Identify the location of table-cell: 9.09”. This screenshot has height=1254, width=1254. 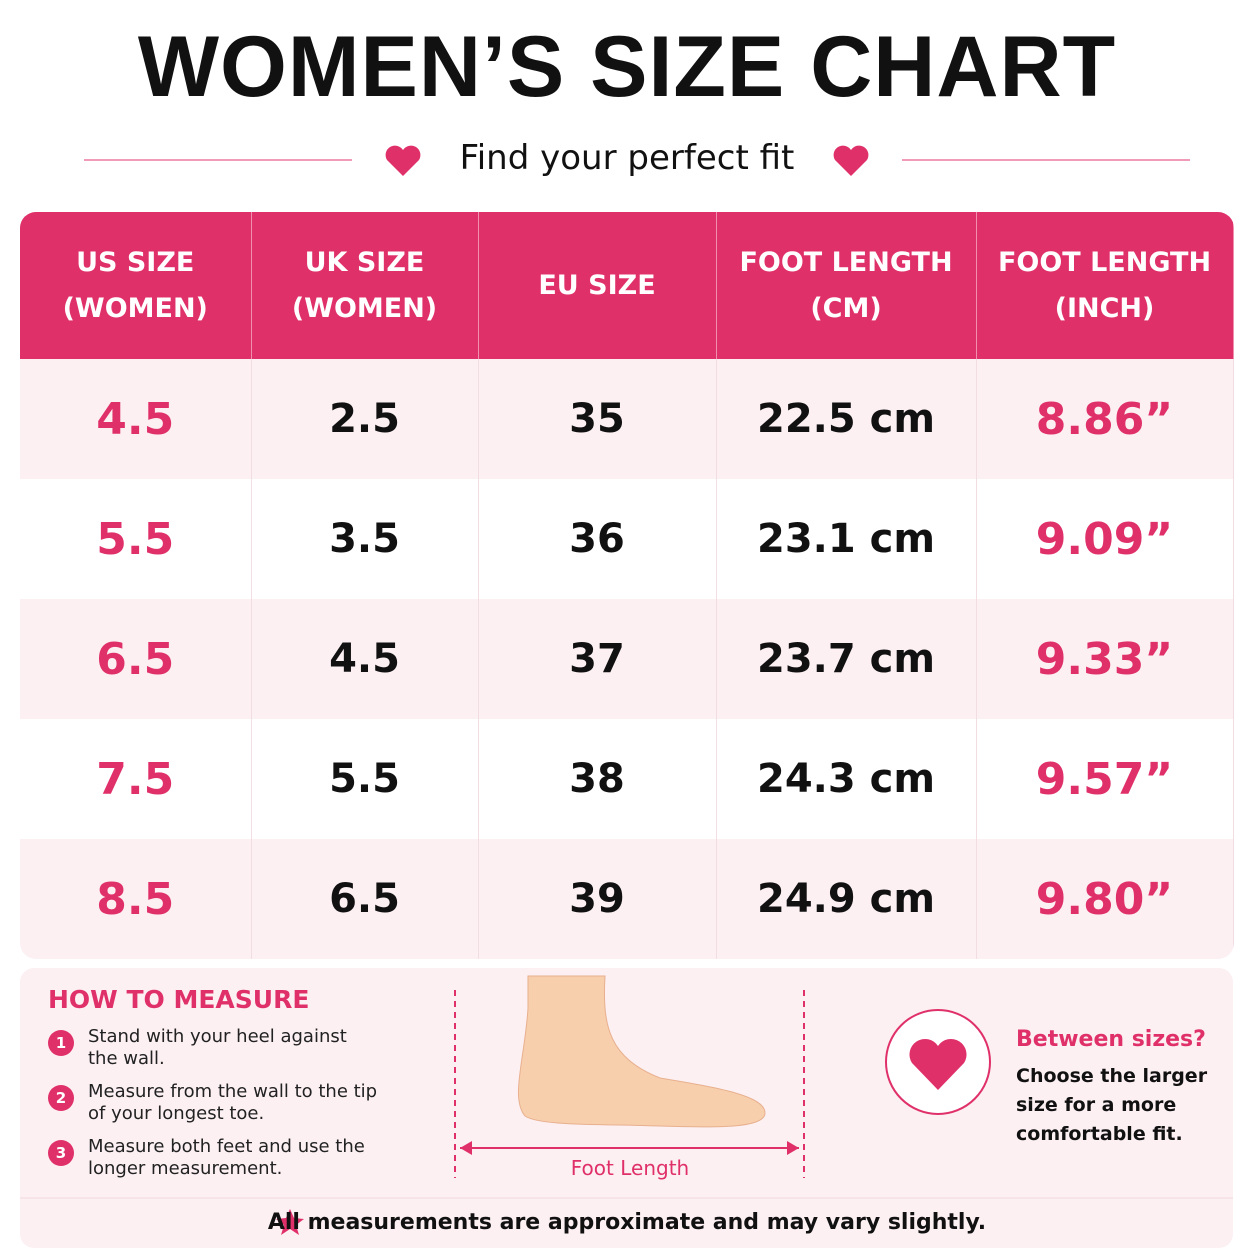
(1105, 539).